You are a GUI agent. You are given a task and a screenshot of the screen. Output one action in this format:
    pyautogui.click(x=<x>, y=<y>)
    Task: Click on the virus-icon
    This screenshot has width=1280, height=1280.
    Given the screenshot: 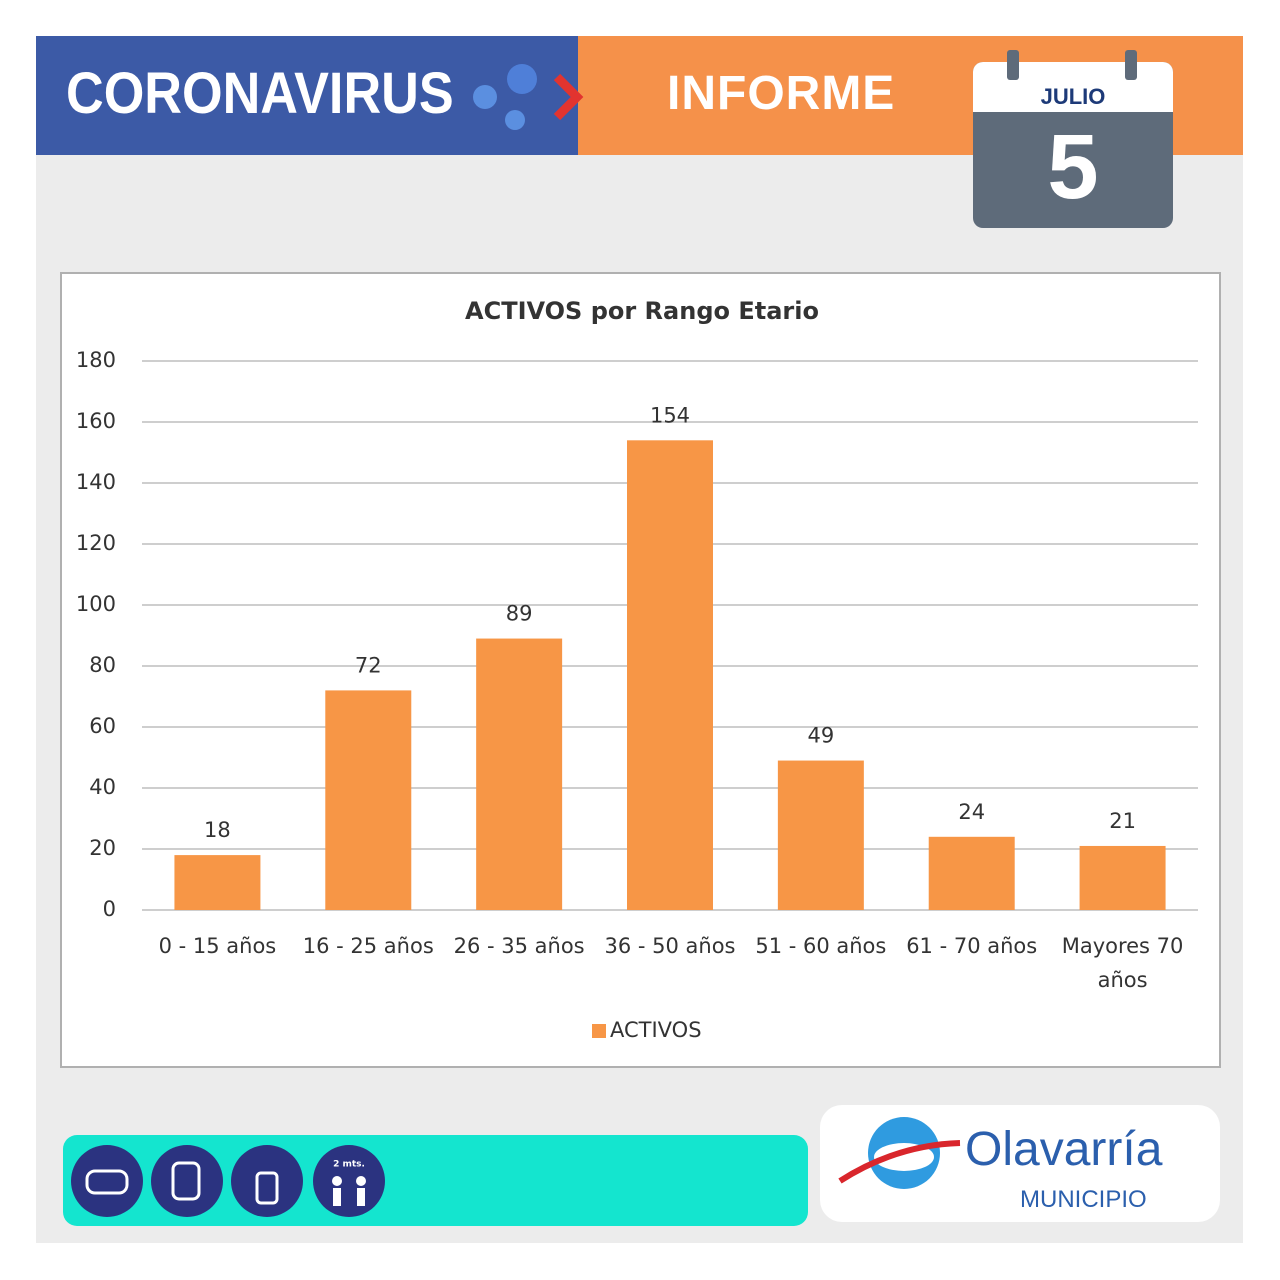 What is the action you would take?
    pyautogui.click(x=528, y=97)
    